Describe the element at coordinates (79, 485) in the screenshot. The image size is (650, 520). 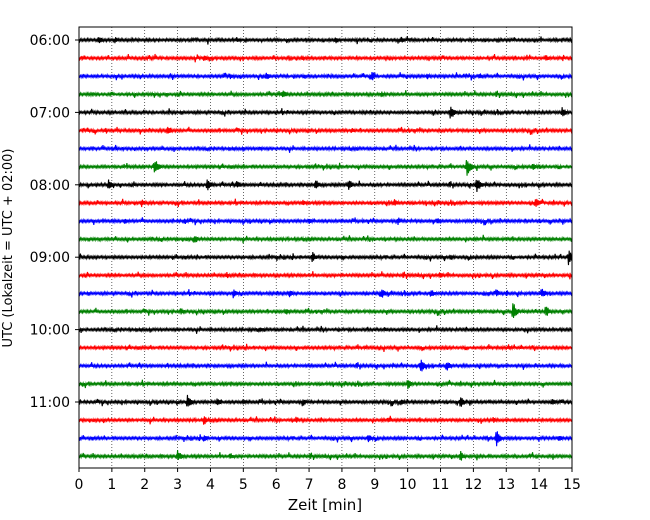
I see `x-tick-label: 0` at that location.